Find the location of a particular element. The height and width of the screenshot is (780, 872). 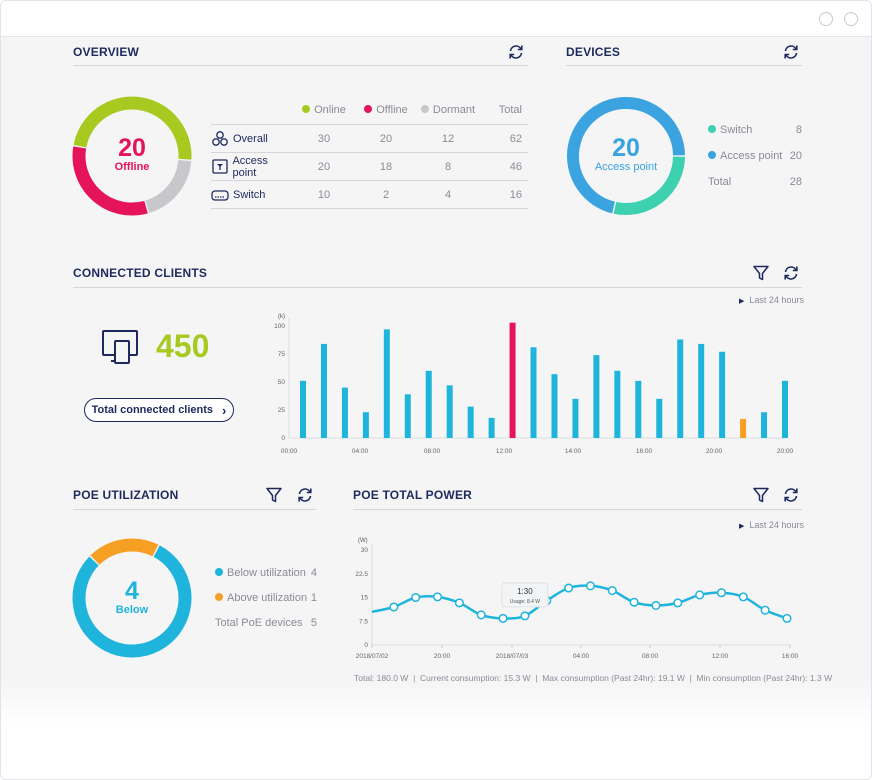

cell-total: 62 is located at coordinates (515, 138).